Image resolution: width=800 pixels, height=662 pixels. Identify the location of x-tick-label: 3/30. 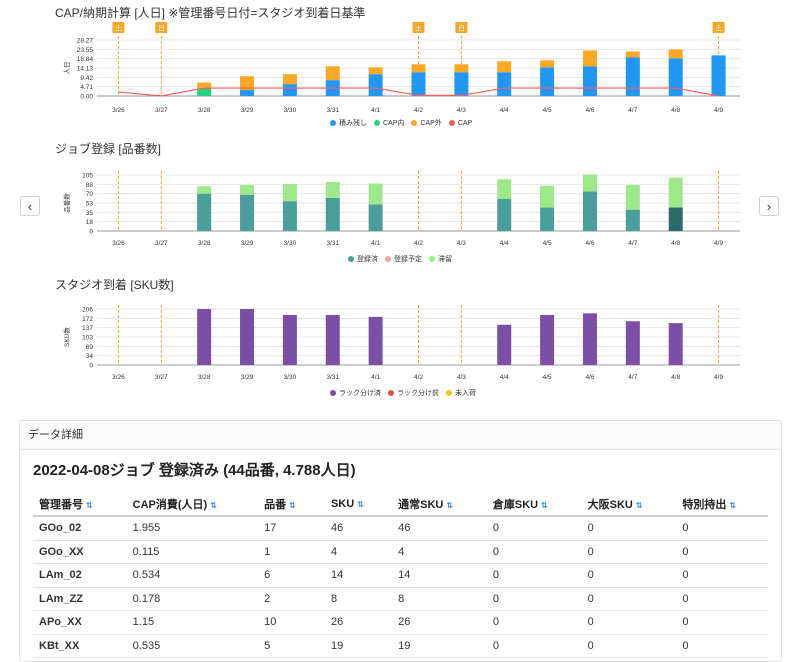
(290, 377).